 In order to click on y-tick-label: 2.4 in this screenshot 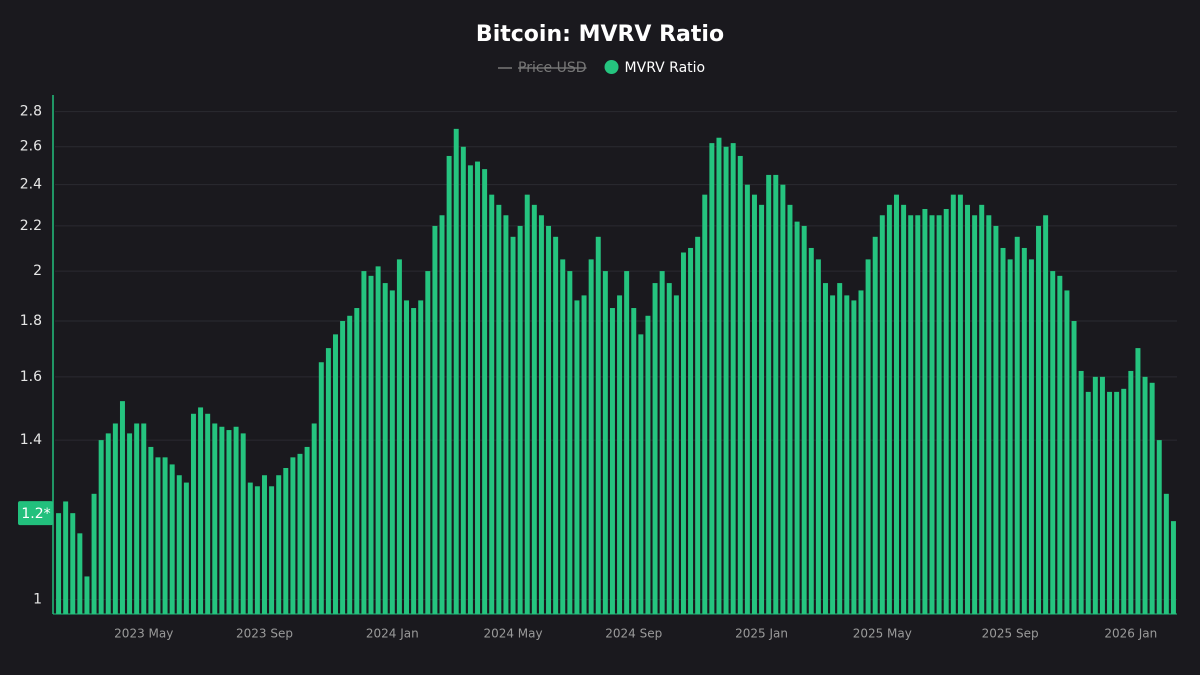, I will do `click(31, 185)`.